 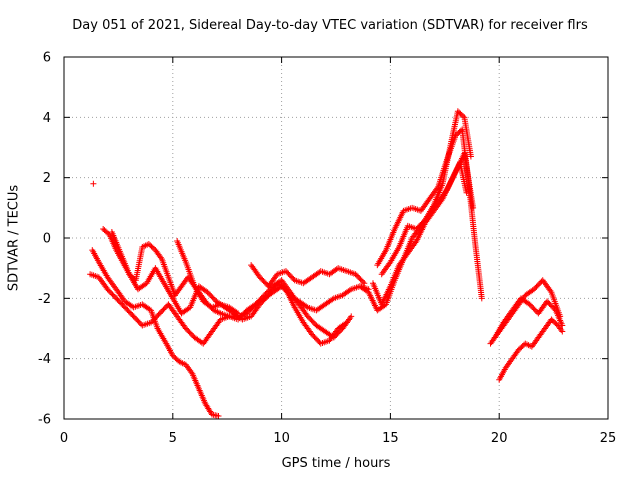 What do you see at coordinates (44, 359) in the screenshot?
I see `y-tick-label: -4` at bounding box center [44, 359].